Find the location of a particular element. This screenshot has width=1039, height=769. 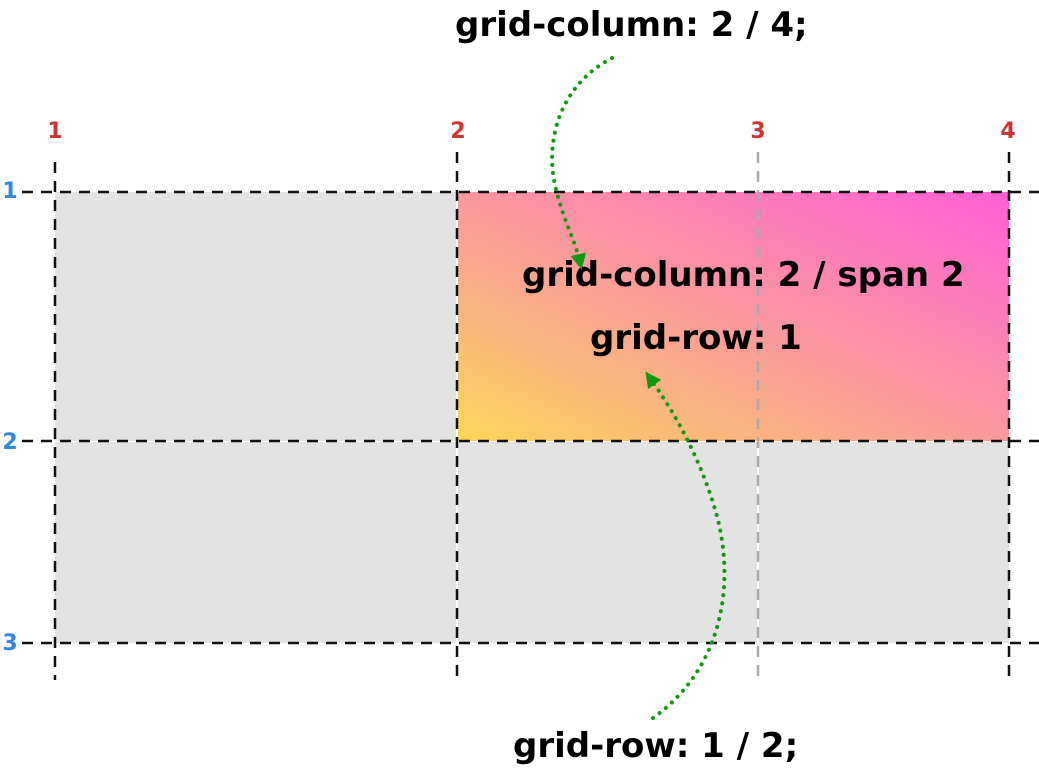

bottom-arrow is located at coordinates (686, 545).